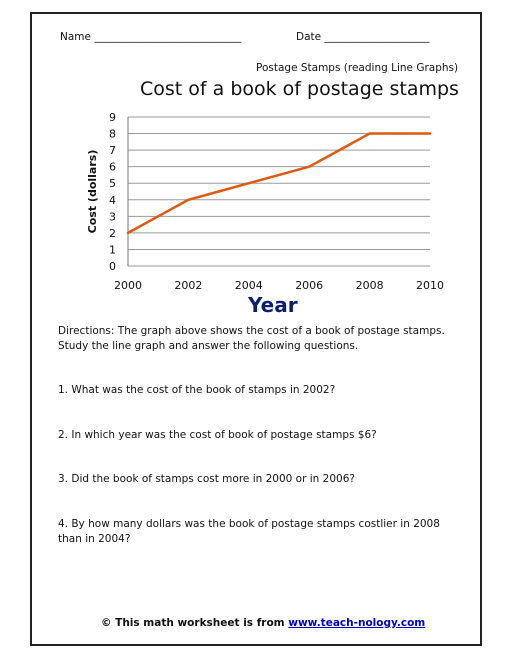 Image resolution: width=510 pixels, height=660 pixels. Describe the element at coordinates (195, 623) in the screenshot. I see `footer-text: © This math worksheet is from` at that location.